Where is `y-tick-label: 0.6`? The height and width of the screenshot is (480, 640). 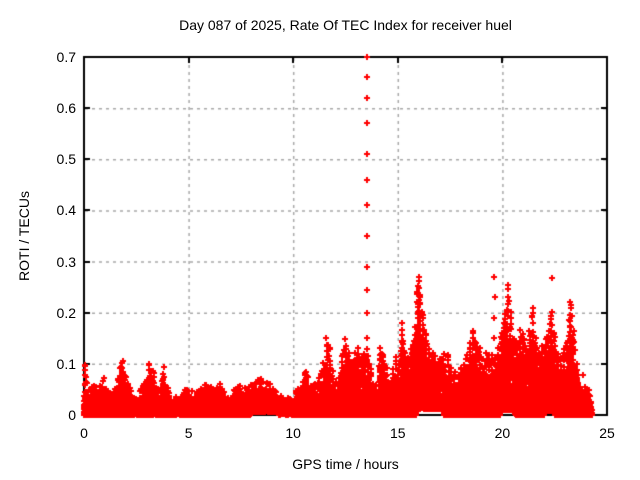 y-tick-label: 0.6 is located at coordinates (66, 108).